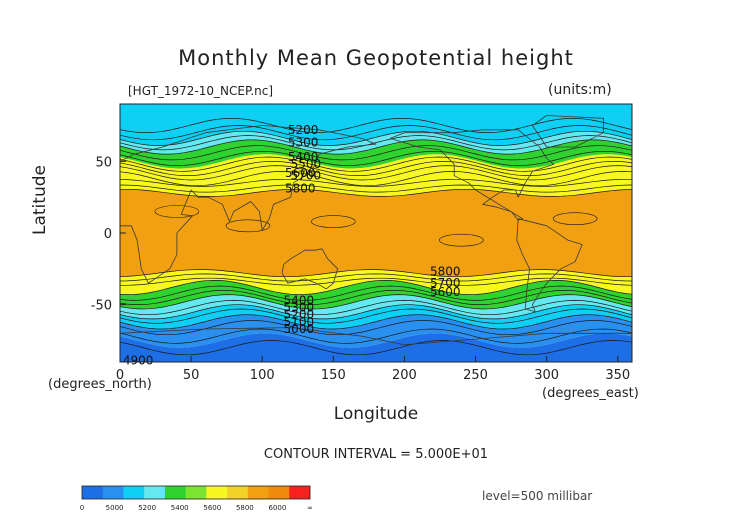  I want to click on colorbar: 0 5000 5200 5400 5600 5800 6000 ∞, so click(196, 498).